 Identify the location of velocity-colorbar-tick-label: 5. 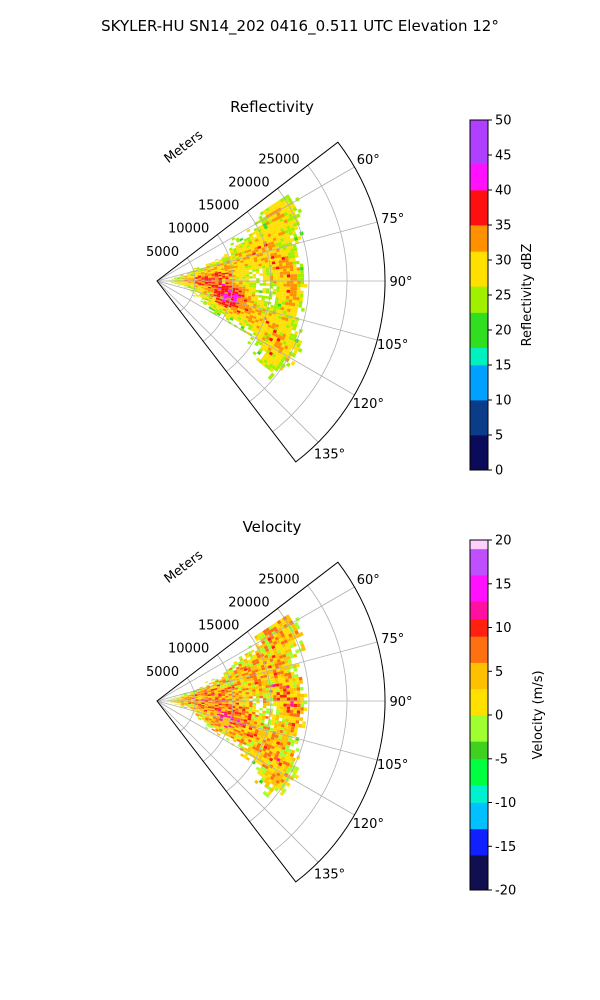
(499, 672).